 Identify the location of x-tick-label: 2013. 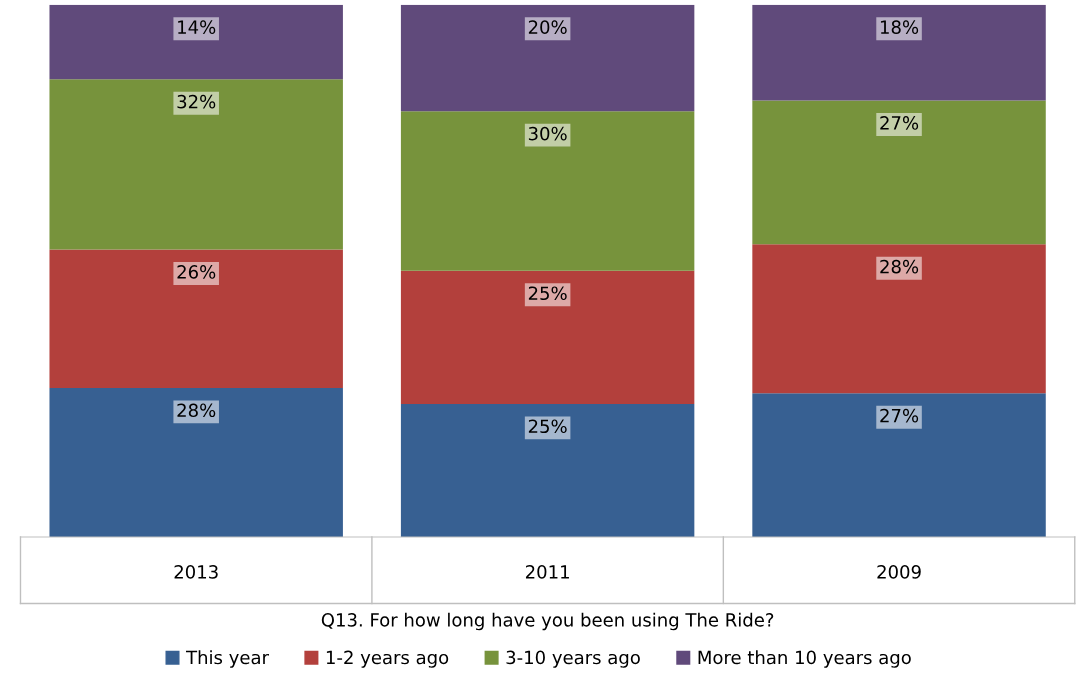
(196, 572).